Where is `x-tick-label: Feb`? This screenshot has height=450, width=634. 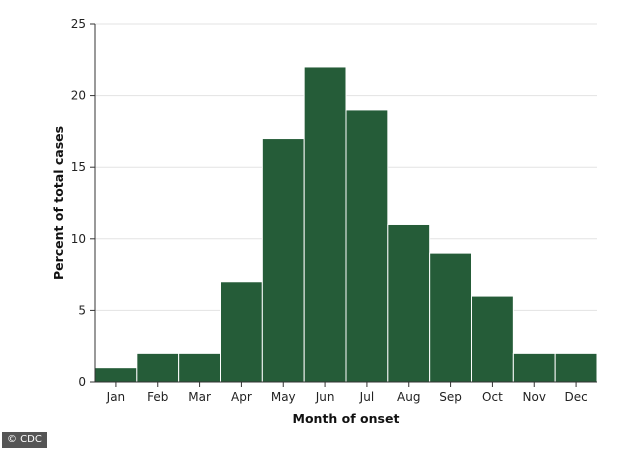
x-tick-label: Feb is located at coordinates (157, 397).